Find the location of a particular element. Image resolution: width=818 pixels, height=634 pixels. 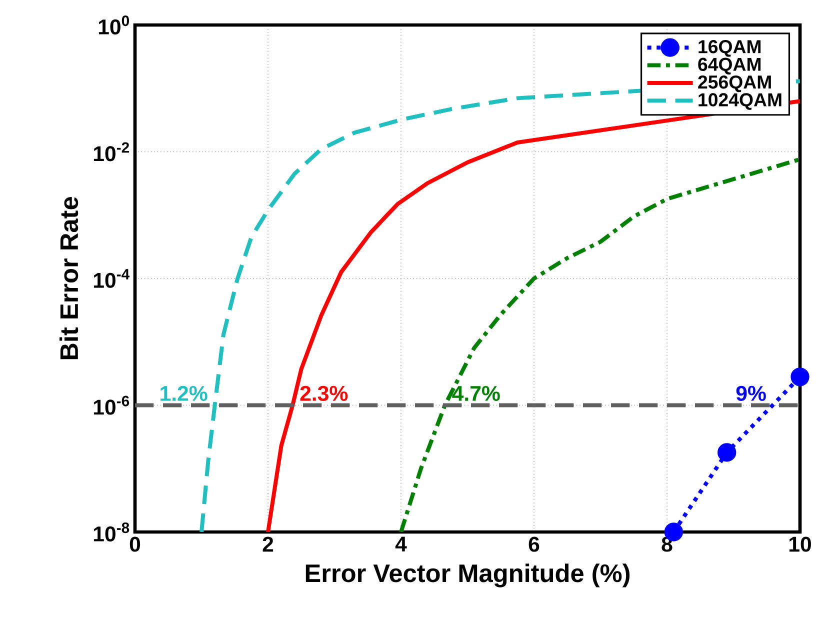

y-axis-title: Bit Error Rate is located at coordinates (69, 278).